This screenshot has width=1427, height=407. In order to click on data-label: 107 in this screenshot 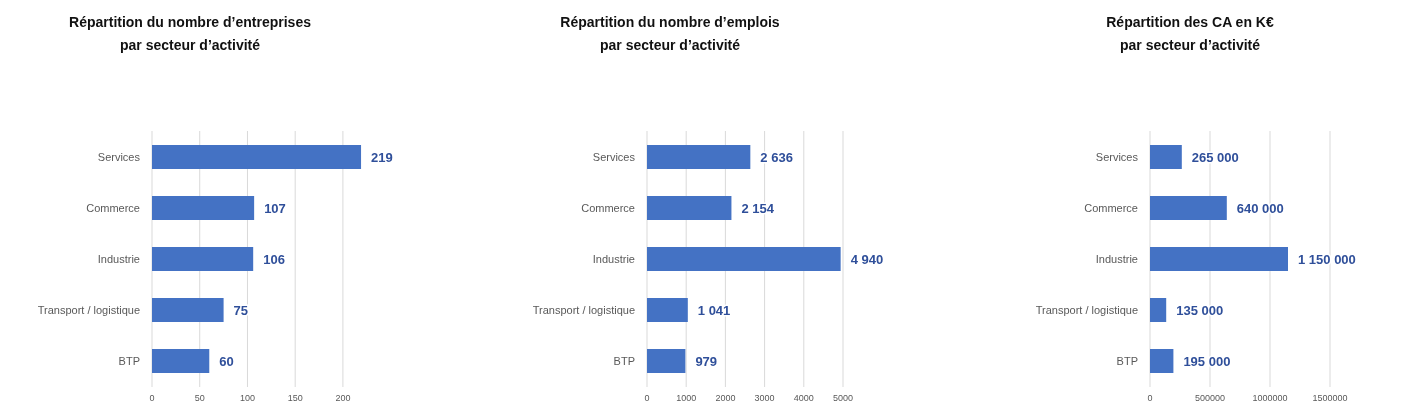, I will do `click(275, 208)`.